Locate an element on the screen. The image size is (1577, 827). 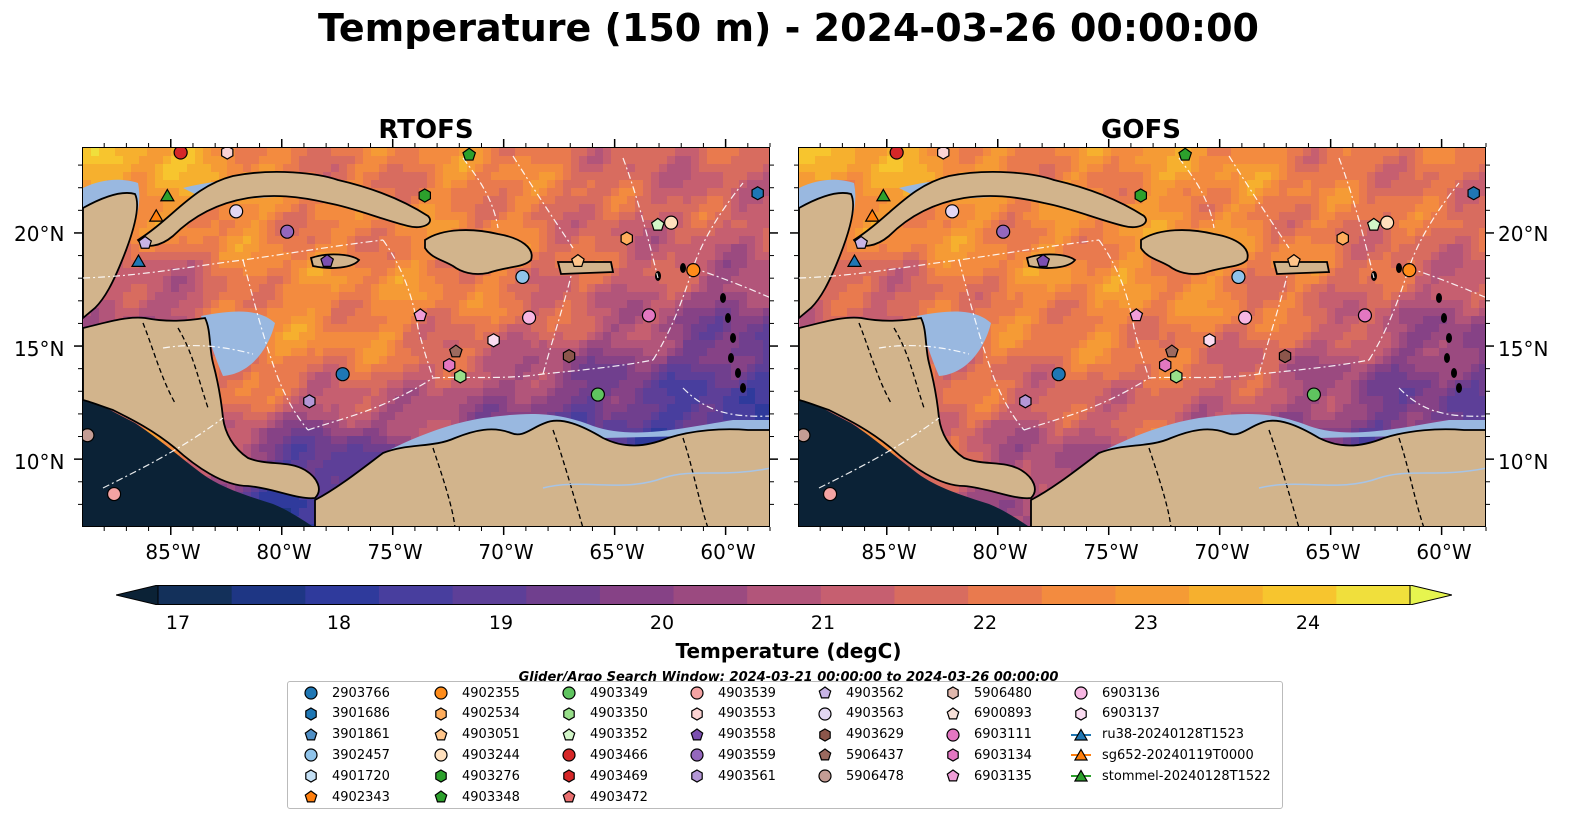
legend-entry: 5906478 is located at coordinates (858, 776).